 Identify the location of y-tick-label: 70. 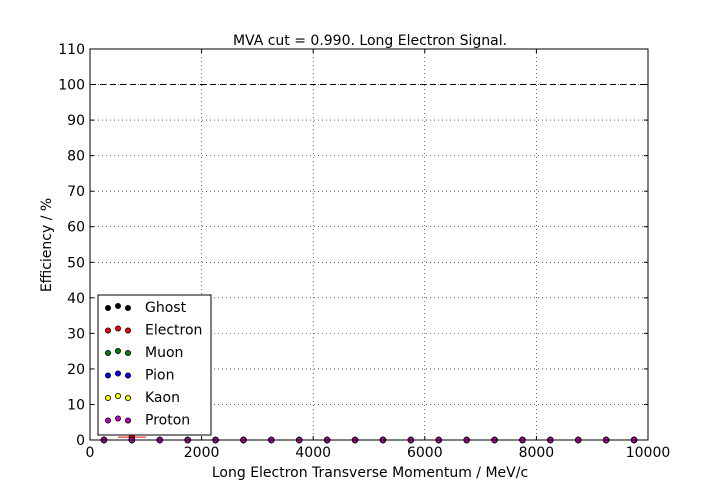
(76, 192).